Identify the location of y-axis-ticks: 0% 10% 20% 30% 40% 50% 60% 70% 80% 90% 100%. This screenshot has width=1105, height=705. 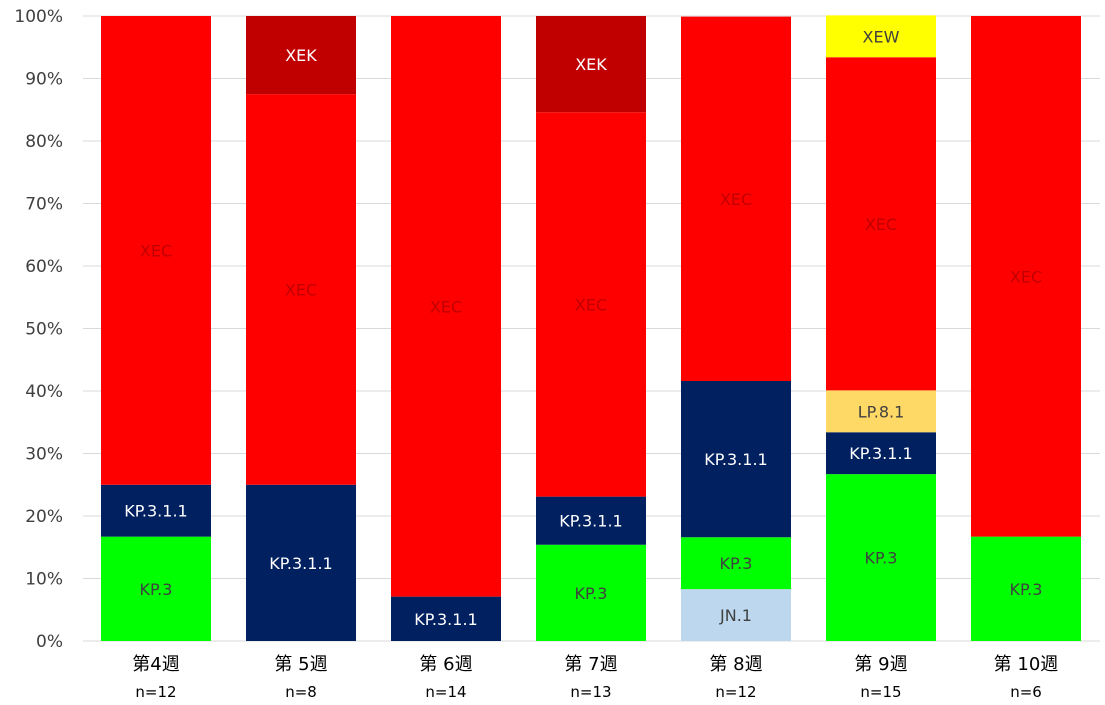
(38, 329).